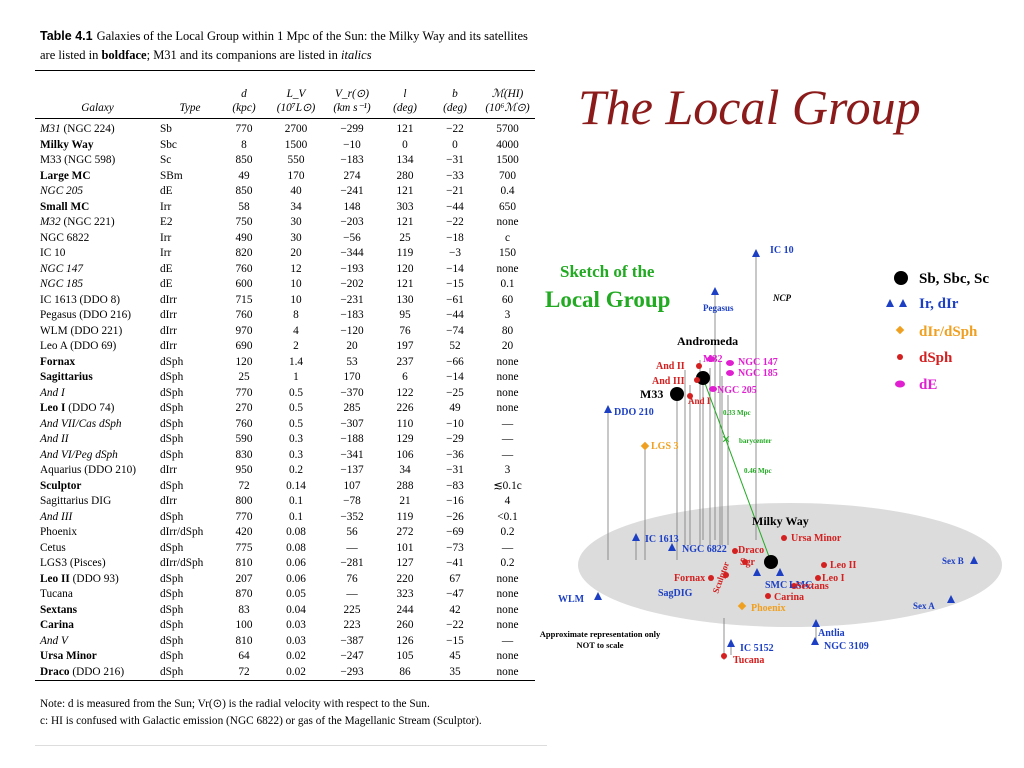 Image resolution: width=1024 pixels, height=768 pixels. Describe the element at coordinates (296, 315) in the screenshot. I see `value-cell: 8` at that location.